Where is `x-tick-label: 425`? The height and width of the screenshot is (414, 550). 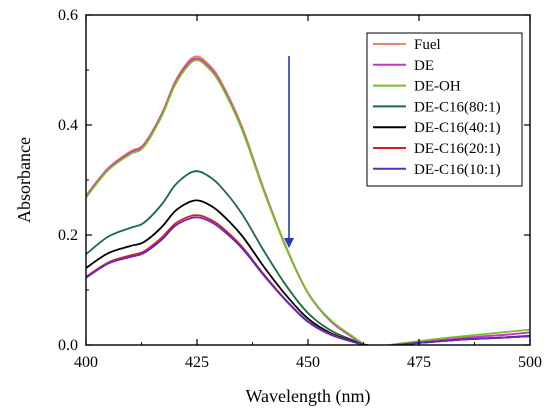 x-tick-label: 425 is located at coordinates (197, 362).